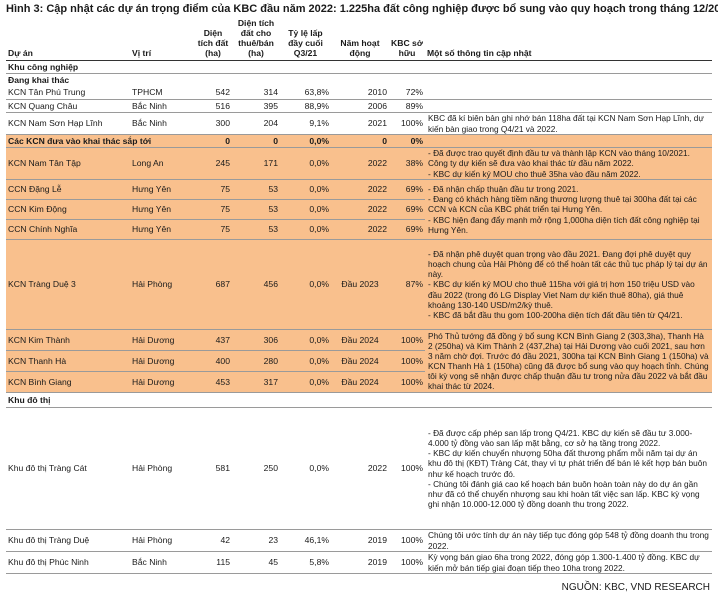  Describe the element at coordinates (68, 468) in the screenshot. I see `cell-project: Khu đô thị Tràng Cát` at that location.